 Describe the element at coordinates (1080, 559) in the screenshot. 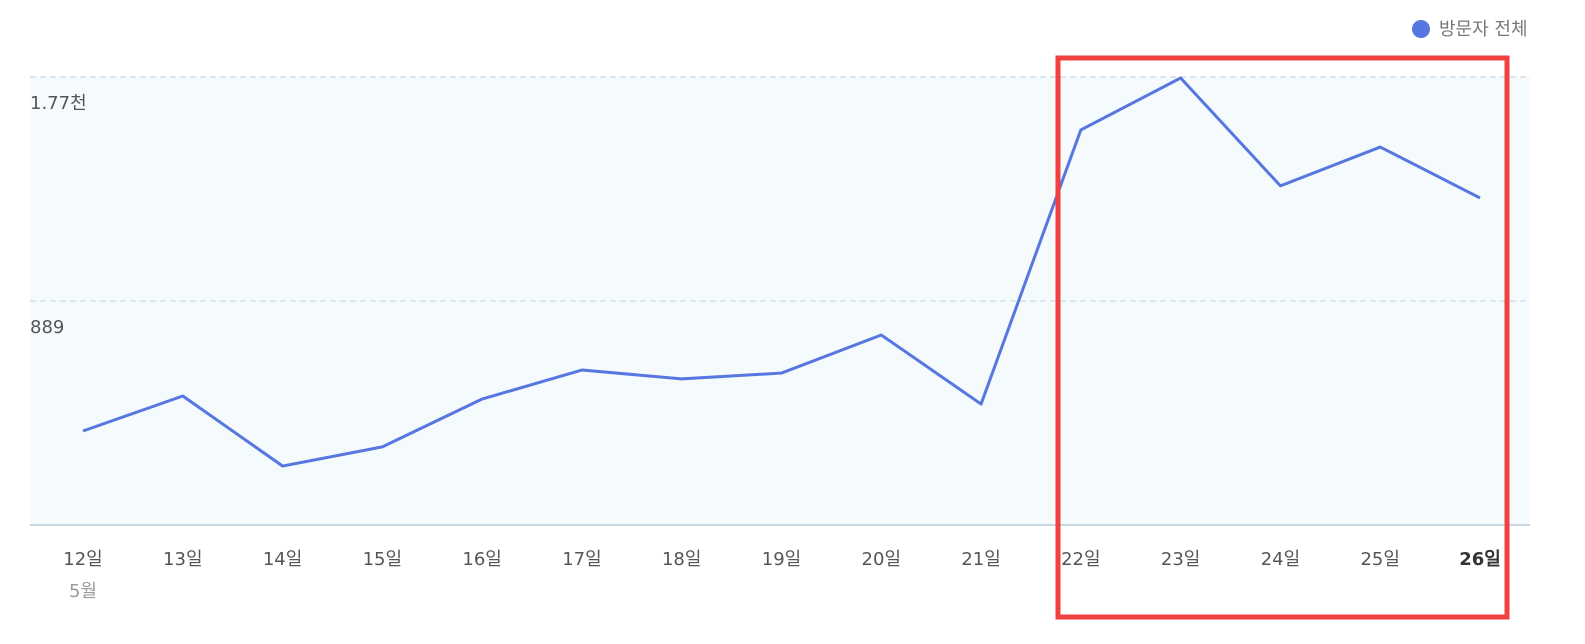

I see `x-tick-label: 22일` at that location.